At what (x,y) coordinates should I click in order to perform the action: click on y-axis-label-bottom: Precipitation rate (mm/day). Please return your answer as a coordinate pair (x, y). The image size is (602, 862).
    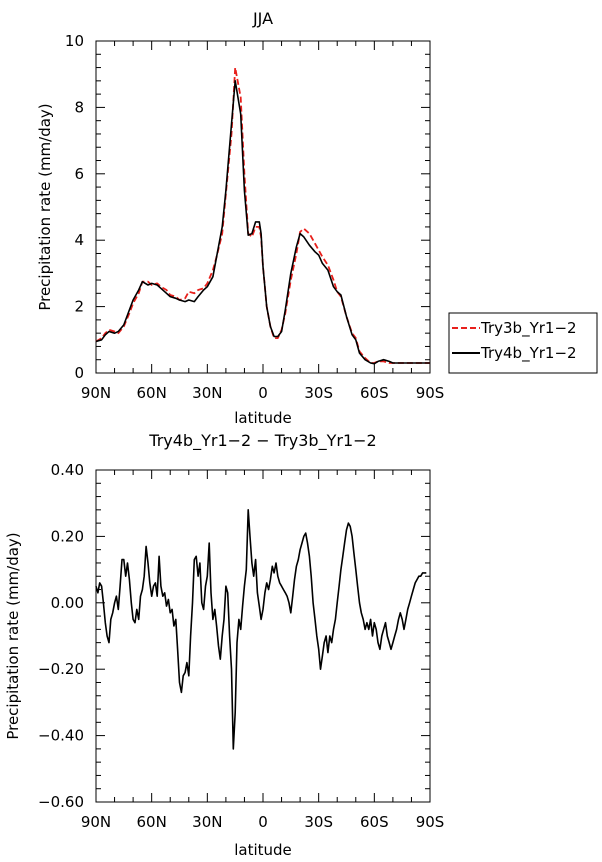
    Looking at the image, I should click on (13, 635).